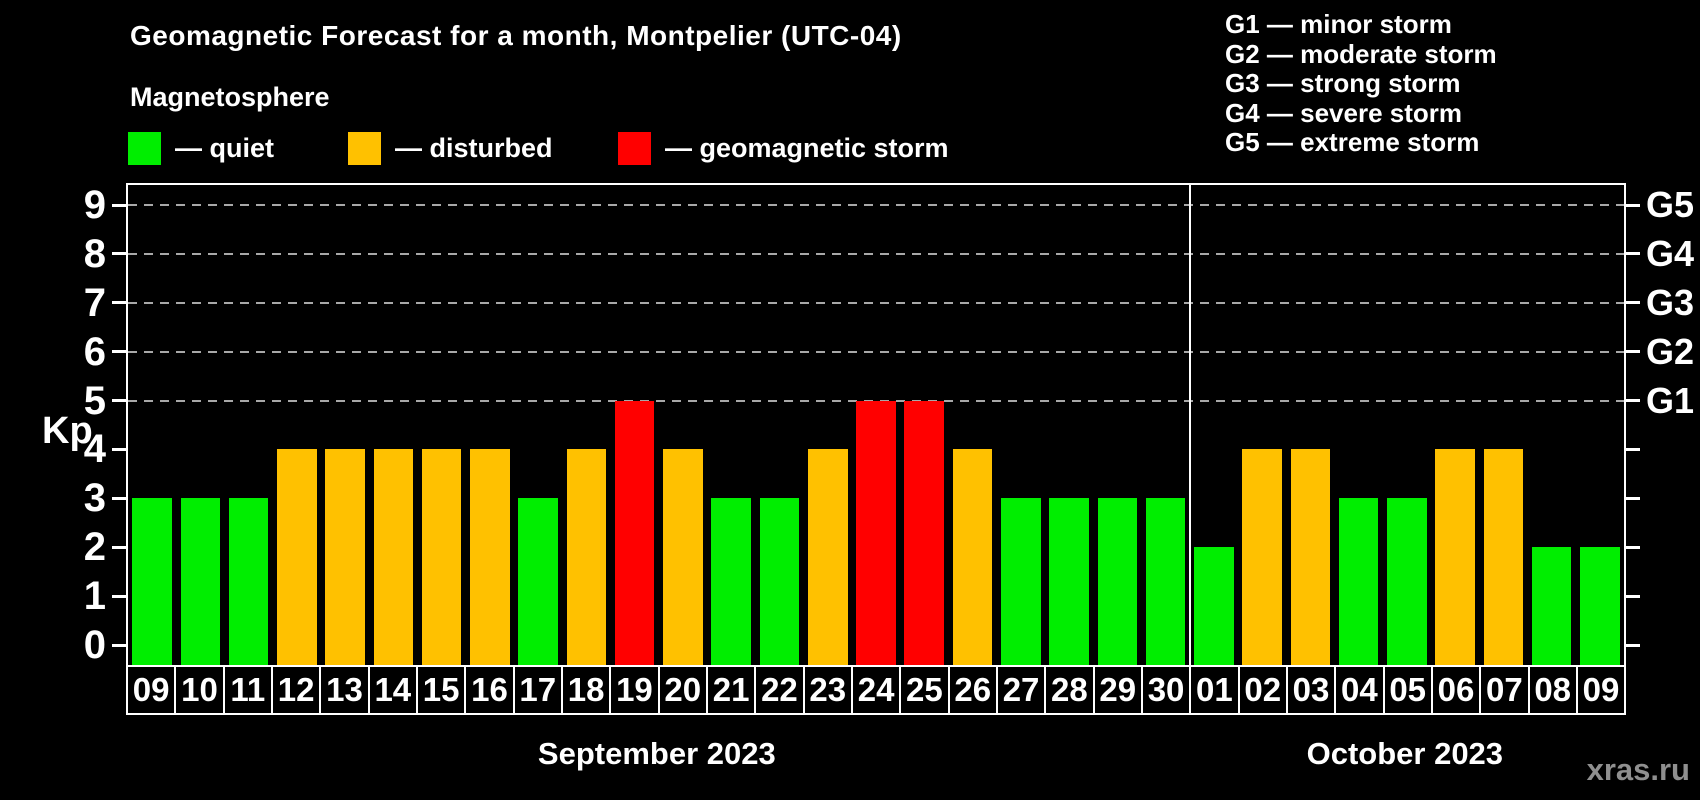 The image size is (1700, 800). What do you see at coordinates (94, 302) in the screenshot?
I see `y-tick-label: 7` at bounding box center [94, 302].